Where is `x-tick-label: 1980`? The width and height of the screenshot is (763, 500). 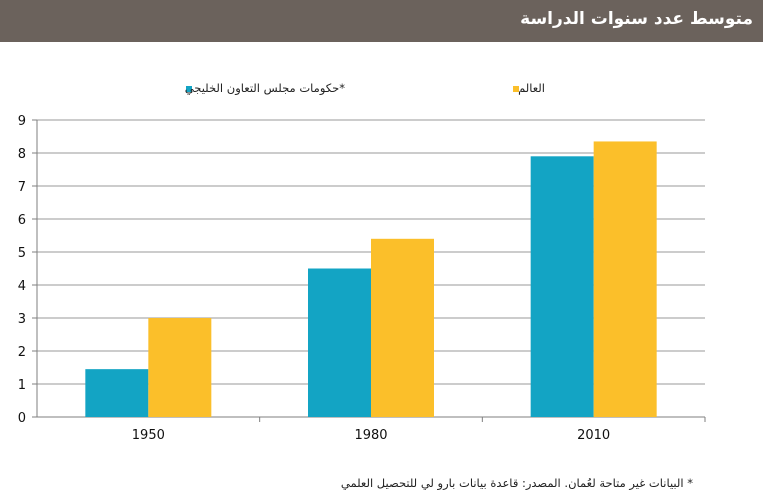
x-tick-label: 1980 is located at coordinates (370, 435).